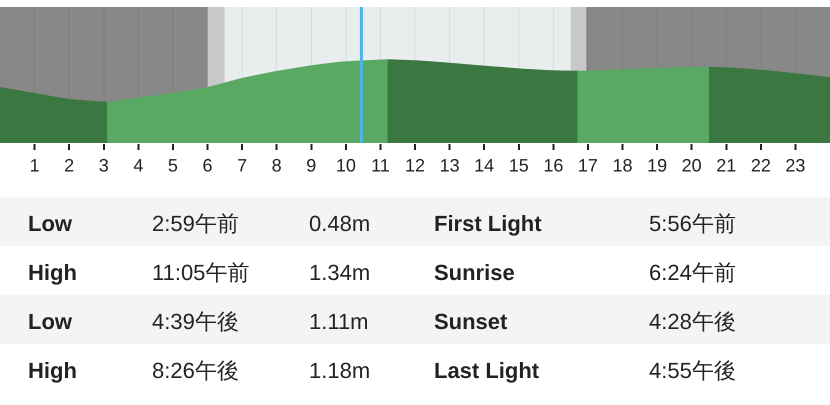  Describe the element at coordinates (195, 223) in the screenshot. I see `text: 2:59午前` at that location.